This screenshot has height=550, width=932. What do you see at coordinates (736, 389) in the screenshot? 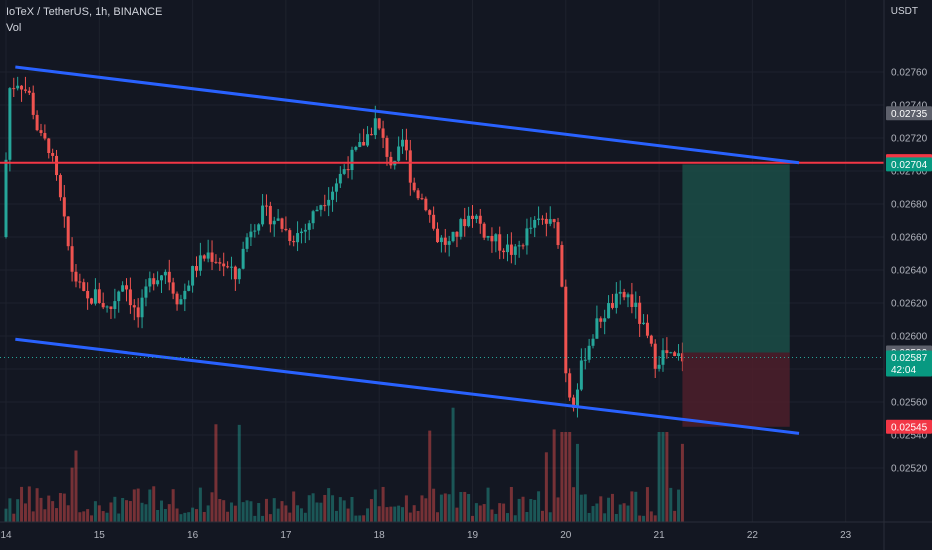
I see `stop-zone` at bounding box center [736, 389].